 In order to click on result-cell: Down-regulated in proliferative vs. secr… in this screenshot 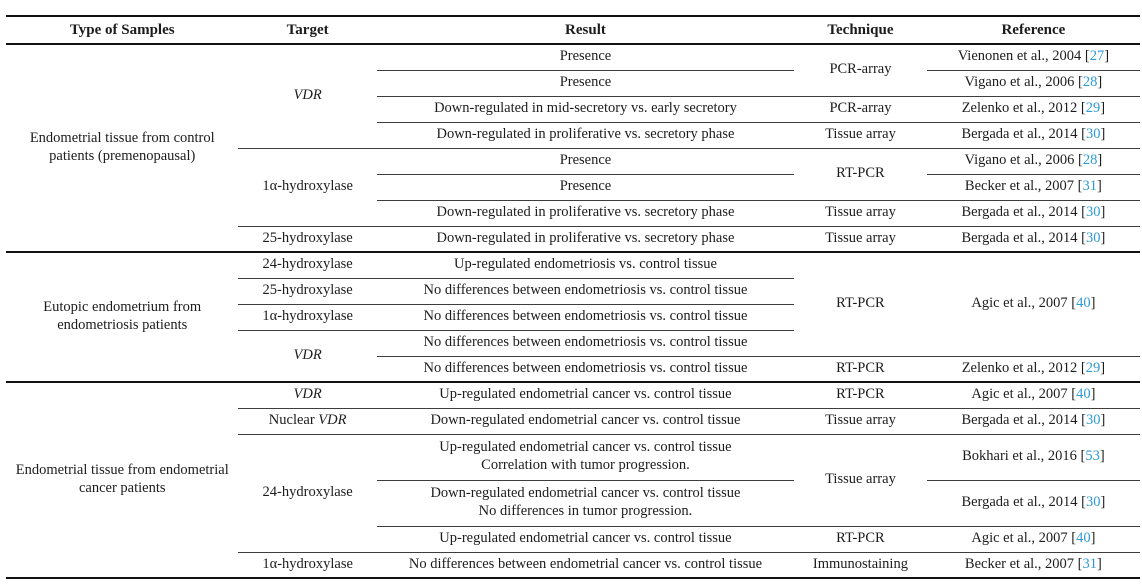, I will do `click(585, 135)`.